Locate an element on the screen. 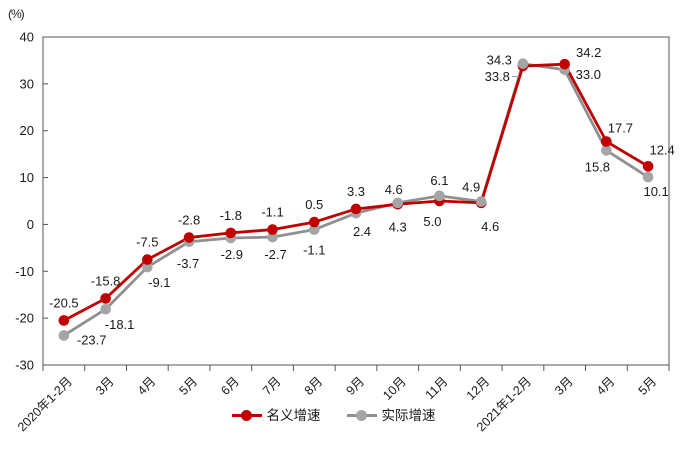  x-axis-tick-label: 12月 is located at coordinates (478, 388).